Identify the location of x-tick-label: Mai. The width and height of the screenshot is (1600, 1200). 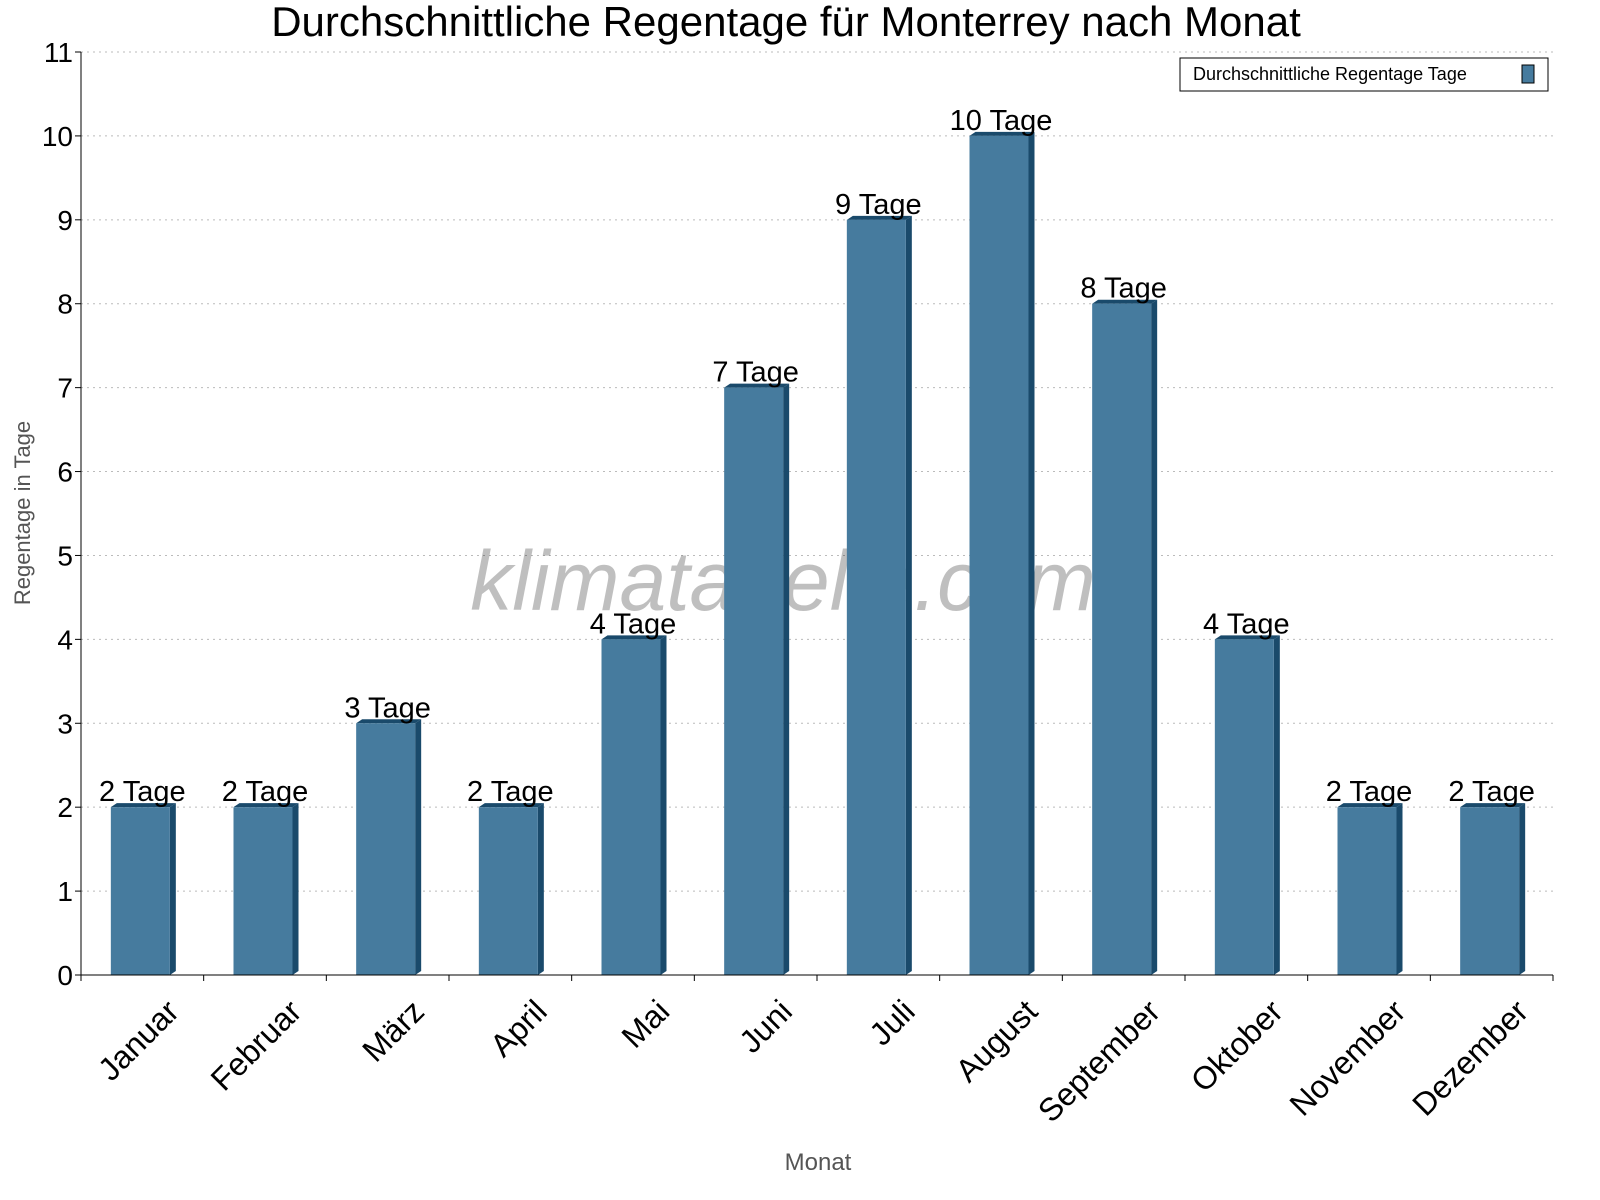
(645, 1024).